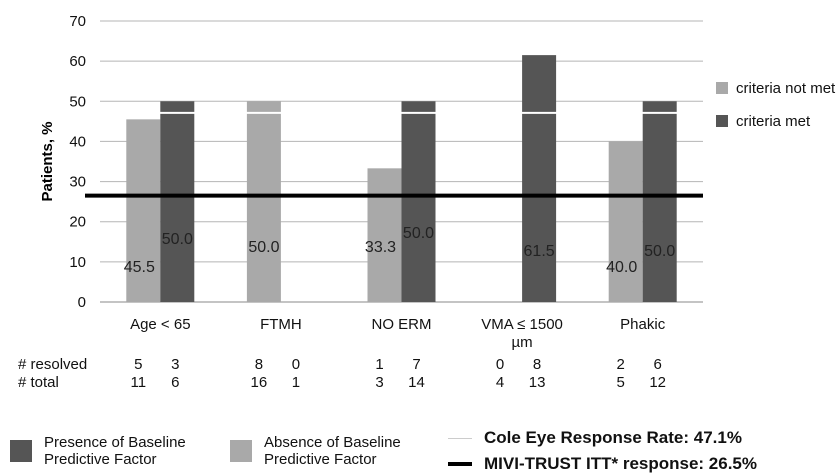 The width and height of the screenshot is (840, 474). I want to click on x-category-label: Phakic, so click(643, 324).